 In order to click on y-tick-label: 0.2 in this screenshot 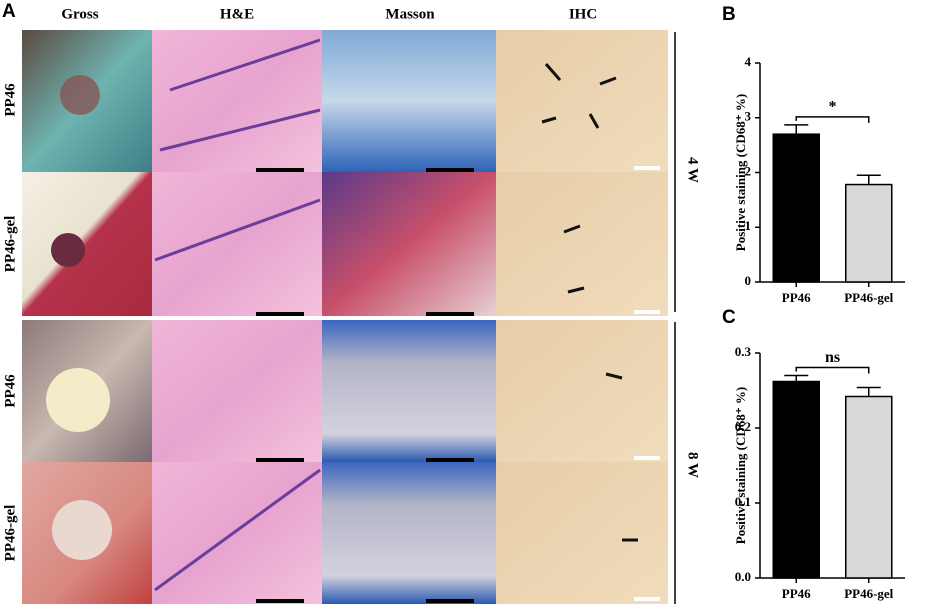, I will do `click(743, 426)`.